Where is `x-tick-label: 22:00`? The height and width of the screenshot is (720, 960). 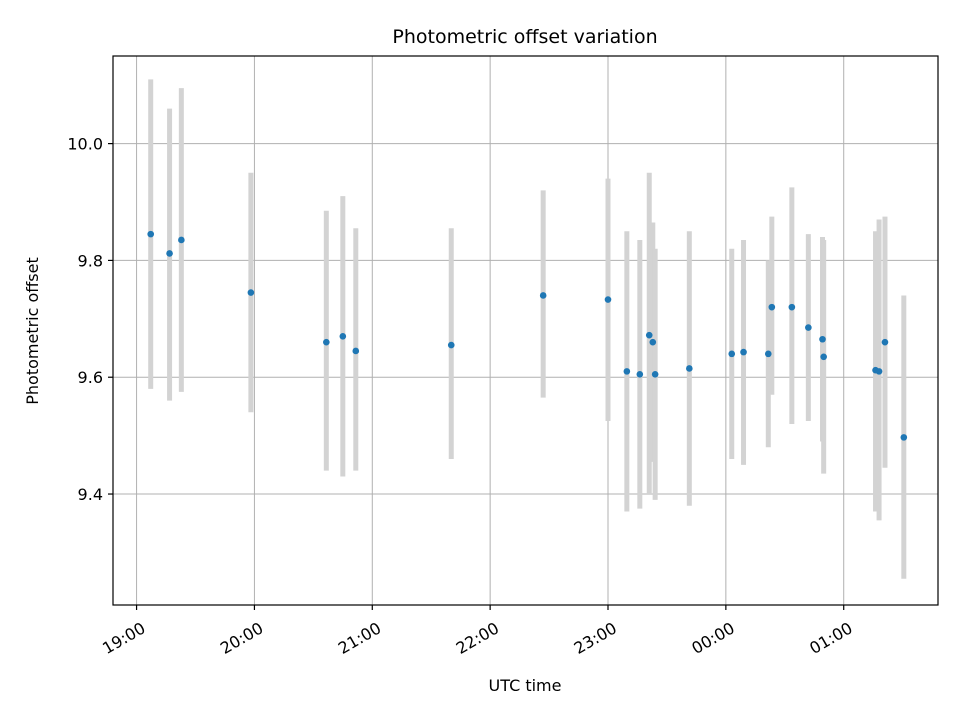
x-tick-label: 22:00 is located at coordinates (477, 638).